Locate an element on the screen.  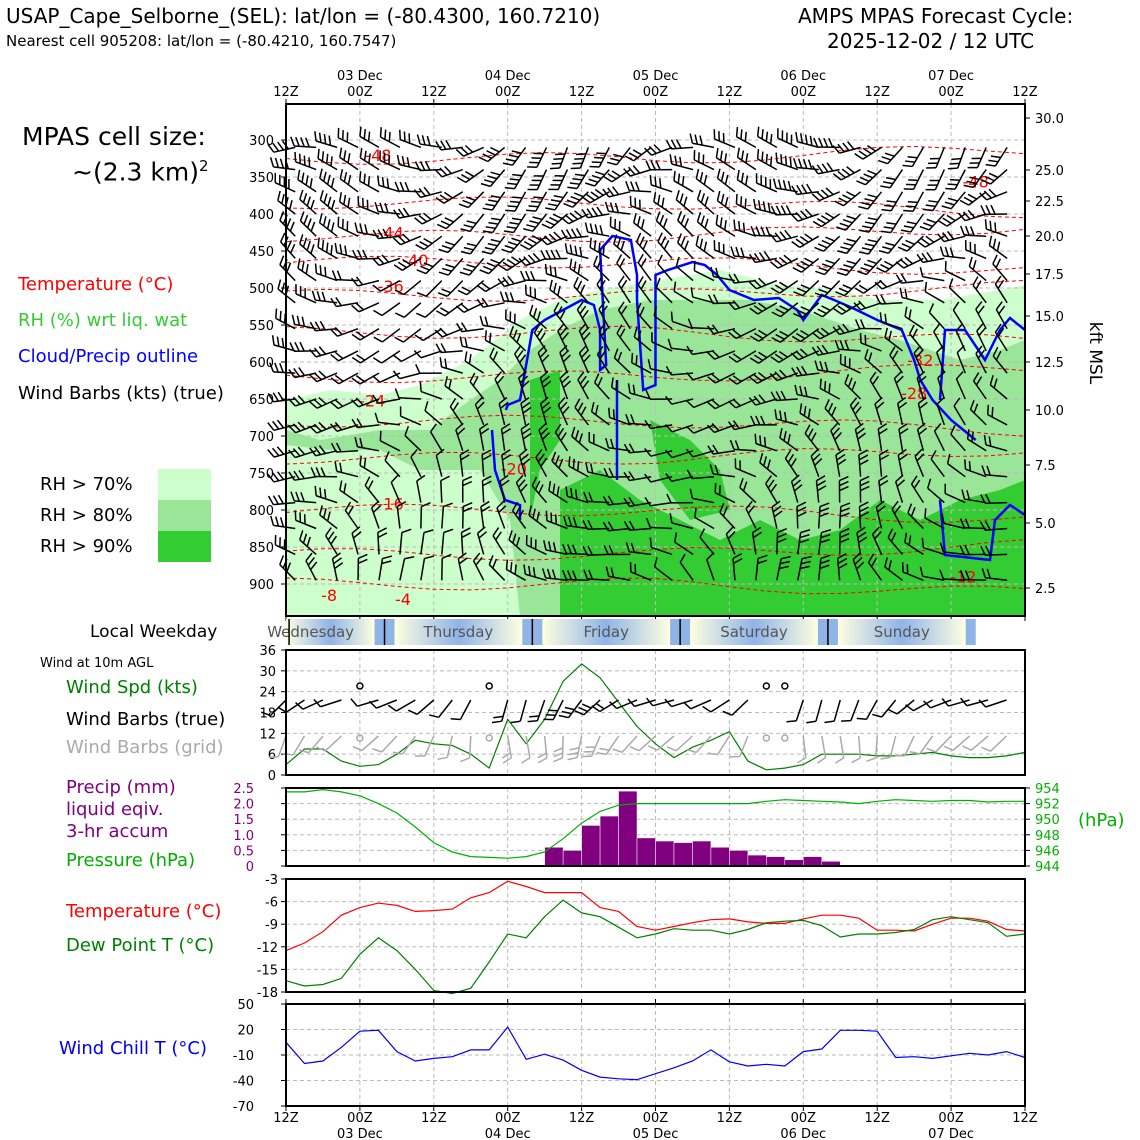
precip-bar is located at coordinates (665, 853).